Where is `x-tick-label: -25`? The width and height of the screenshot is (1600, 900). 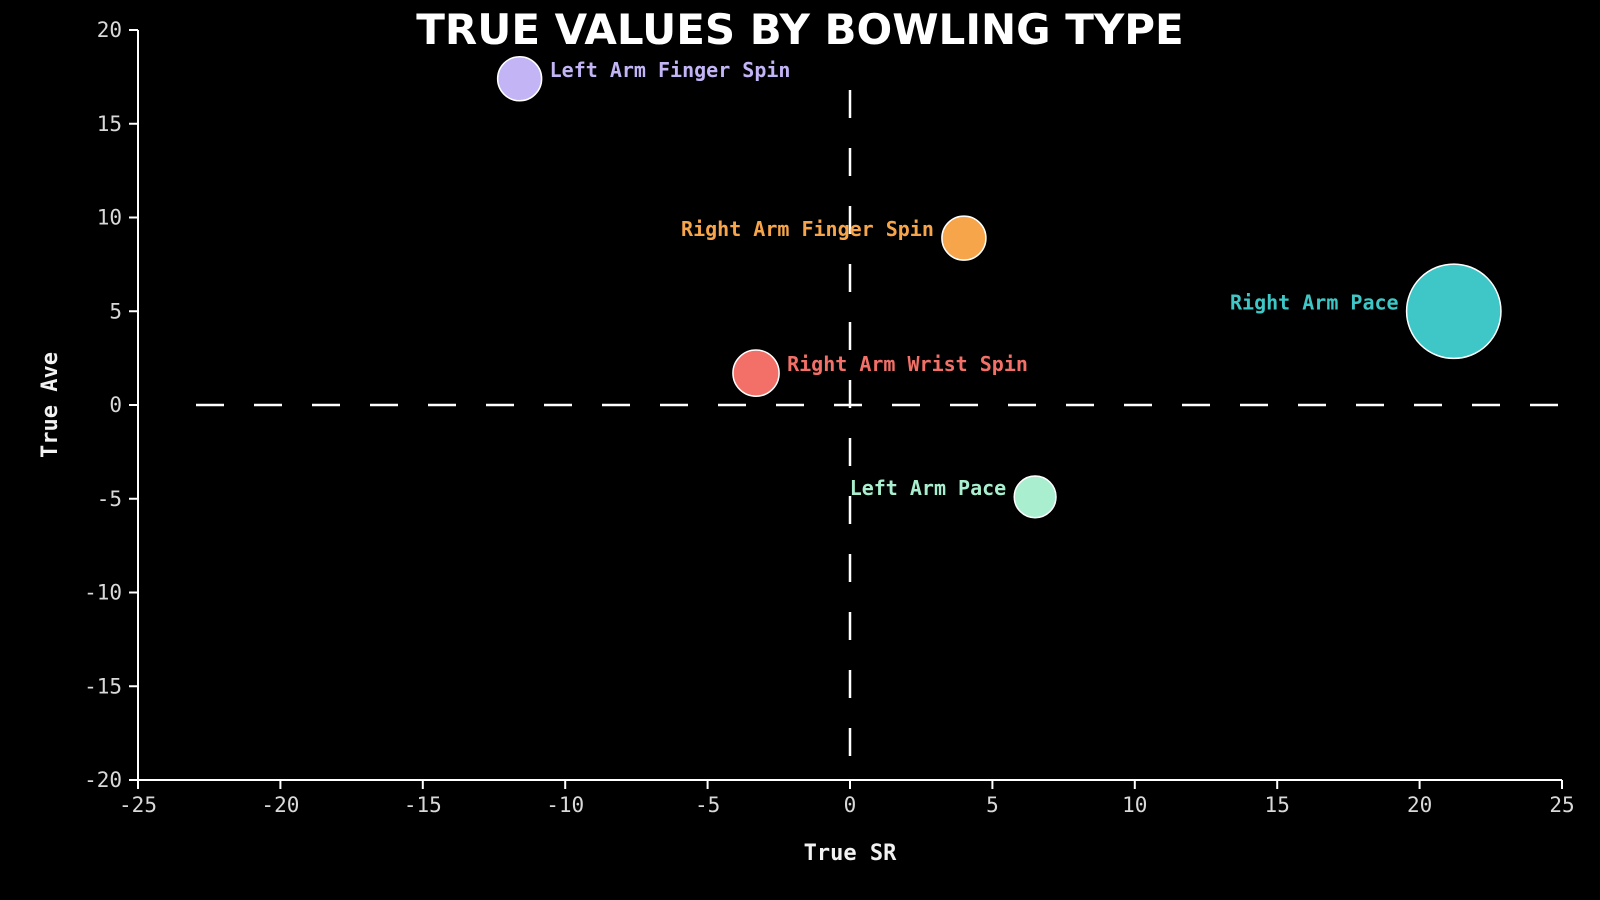 x-tick-label: -25 is located at coordinates (138, 805).